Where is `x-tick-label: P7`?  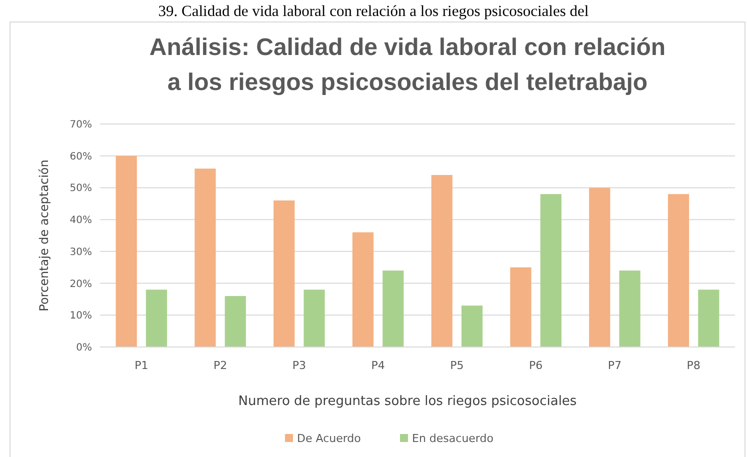
x-tick-label: P7 is located at coordinates (615, 365).